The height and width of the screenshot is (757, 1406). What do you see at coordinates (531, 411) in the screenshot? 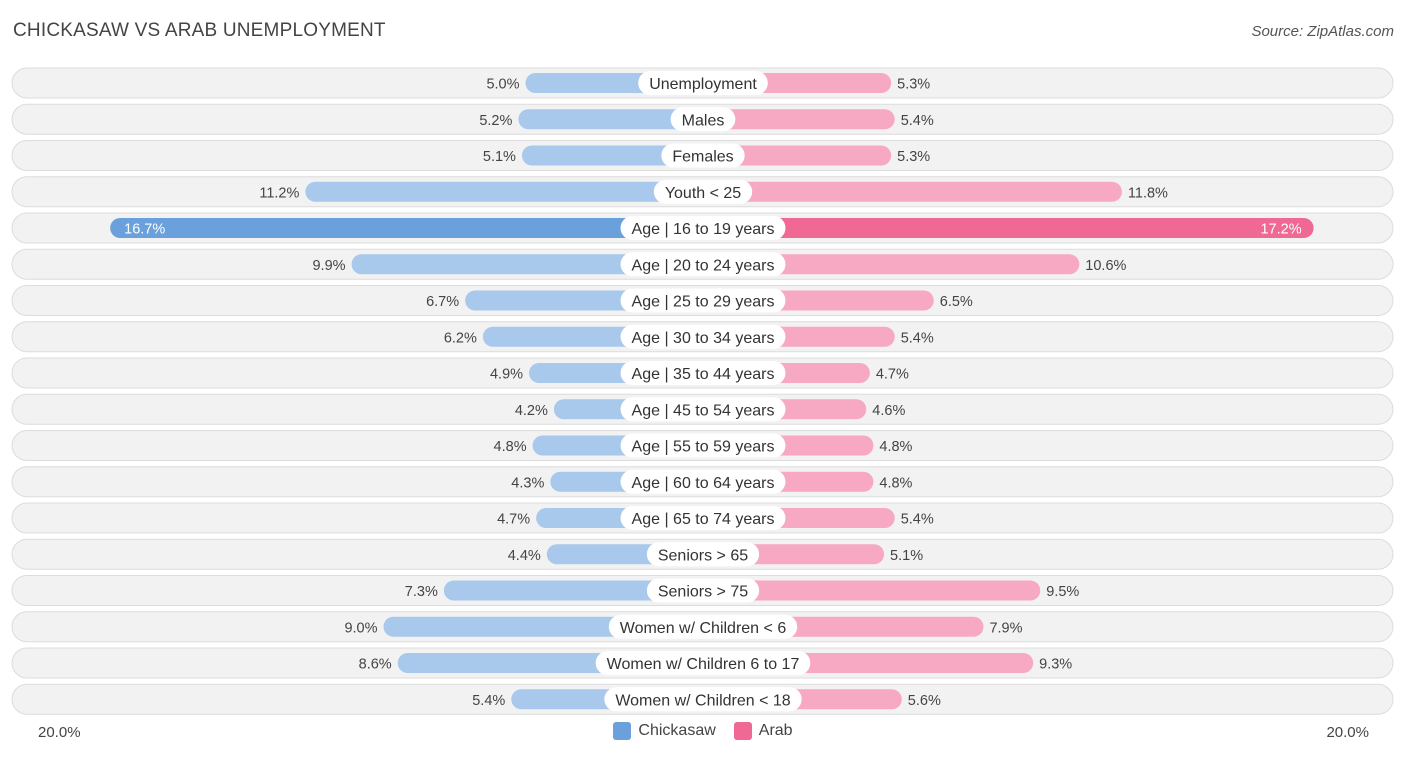
I see `value-label-chickasaw: 4.2%` at bounding box center [531, 411].